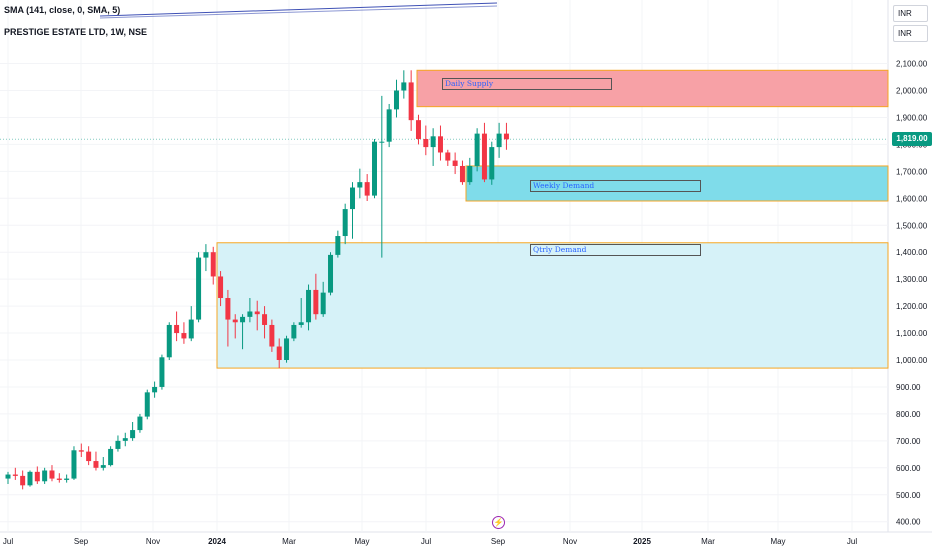 The width and height of the screenshot is (932, 550). Describe the element at coordinates (912, 279) in the screenshot. I see `y-tick-label: 1,300.00` at that location.